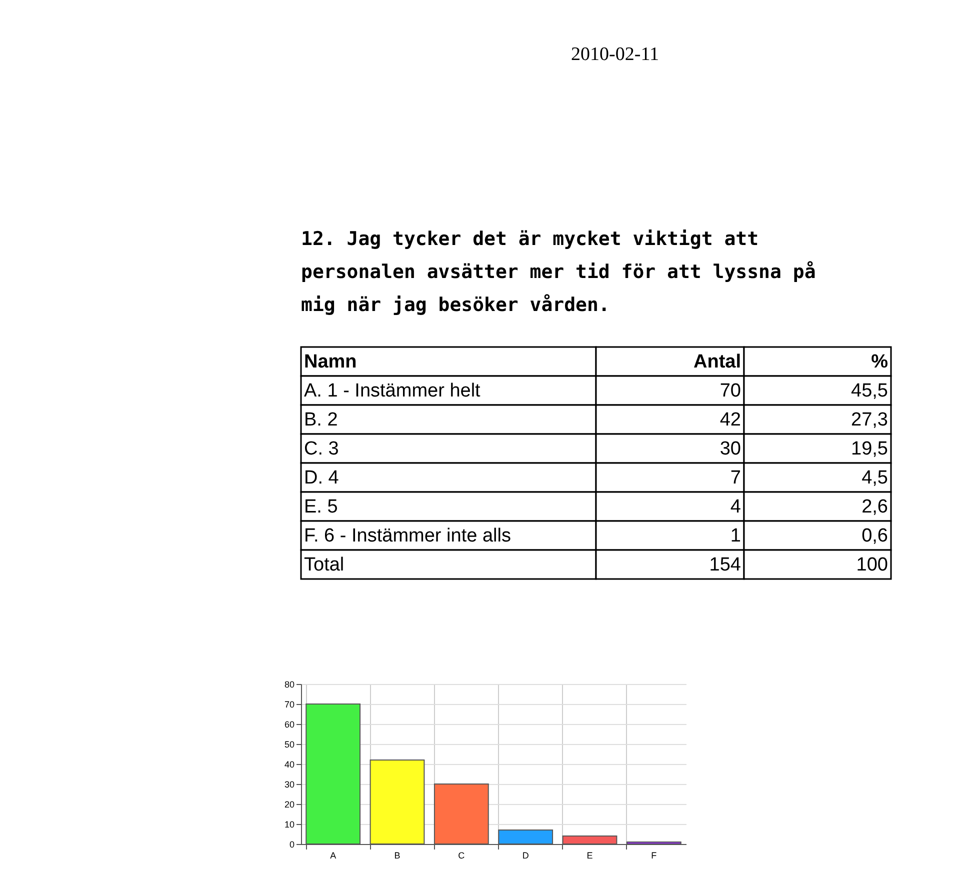  I want to click on y-tick-label: 80, so click(289, 685).